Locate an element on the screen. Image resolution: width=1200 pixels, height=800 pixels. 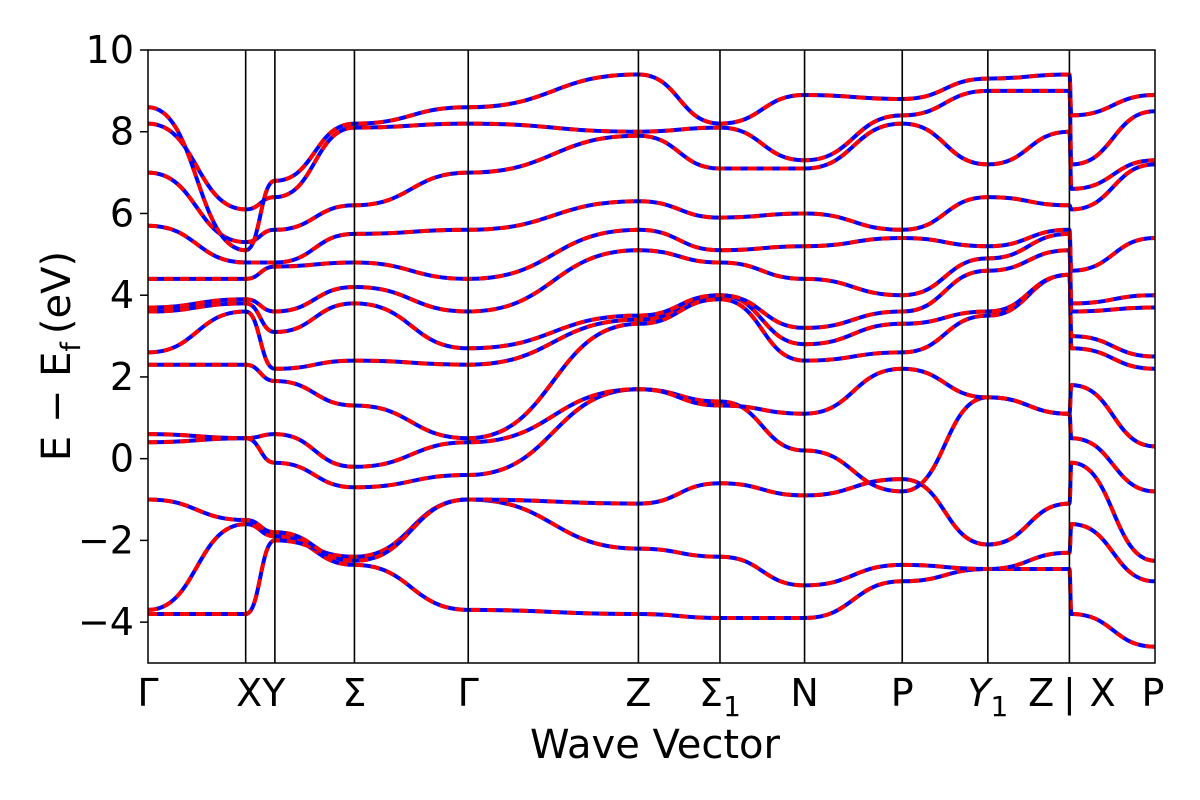
x-tick-label-11: X is located at coordinates (1103, 693).